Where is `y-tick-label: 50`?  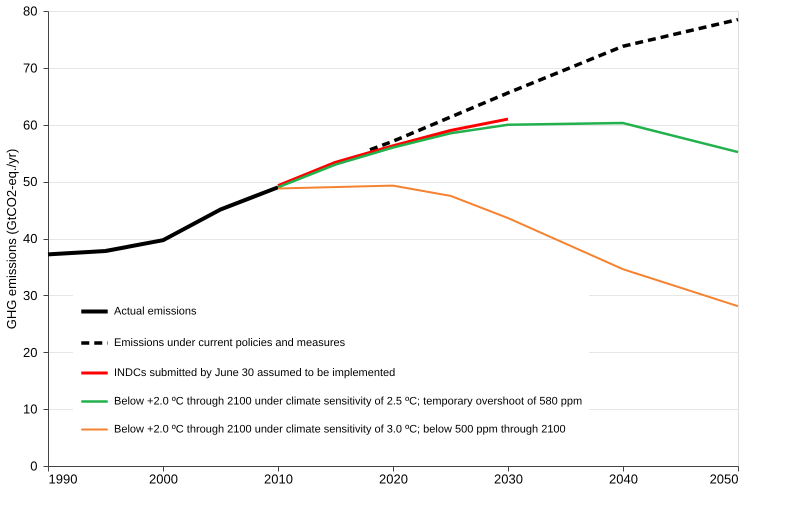
y-tick-label: 50 is located at coordinates (30, 182).